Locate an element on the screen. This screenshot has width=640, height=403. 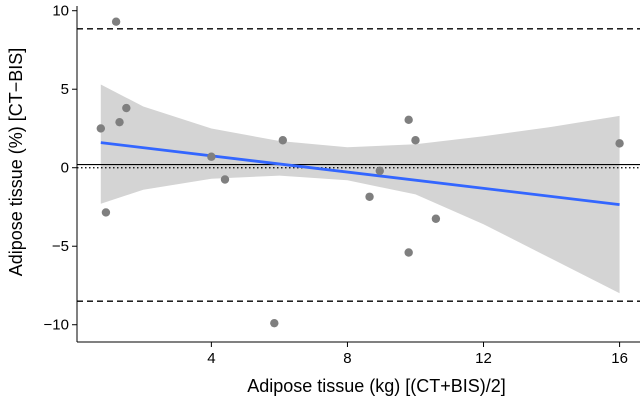
y-tick-label: −10 is located at coordinates (56, 325).